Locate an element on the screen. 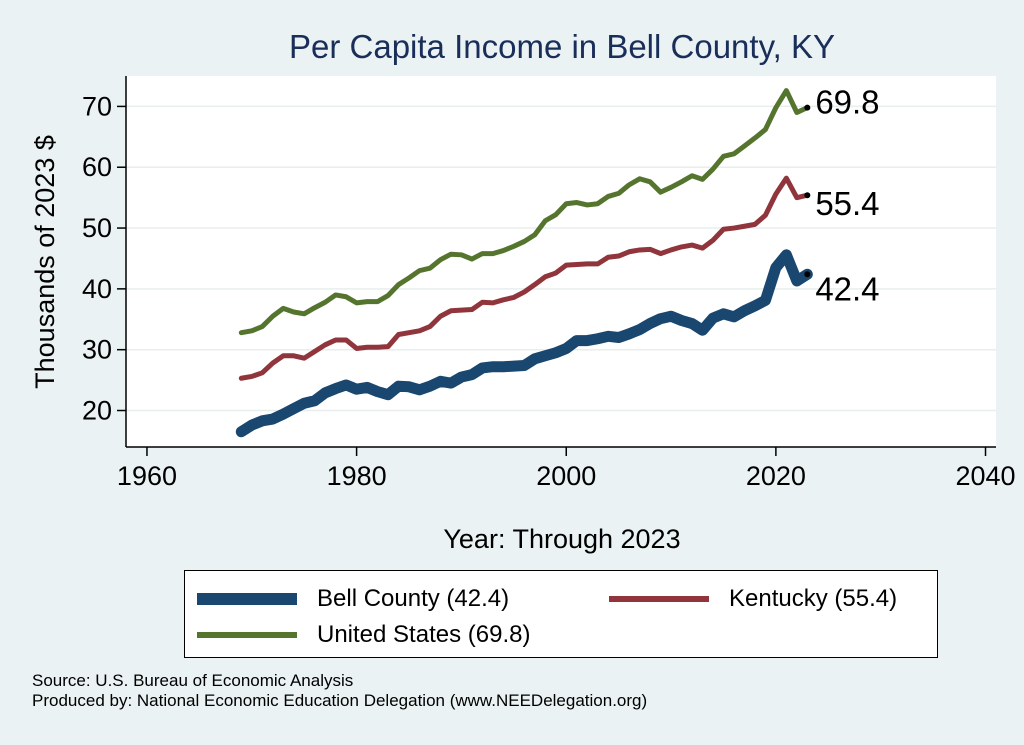  end-point-kentucky is located at coordinates (807, 195).